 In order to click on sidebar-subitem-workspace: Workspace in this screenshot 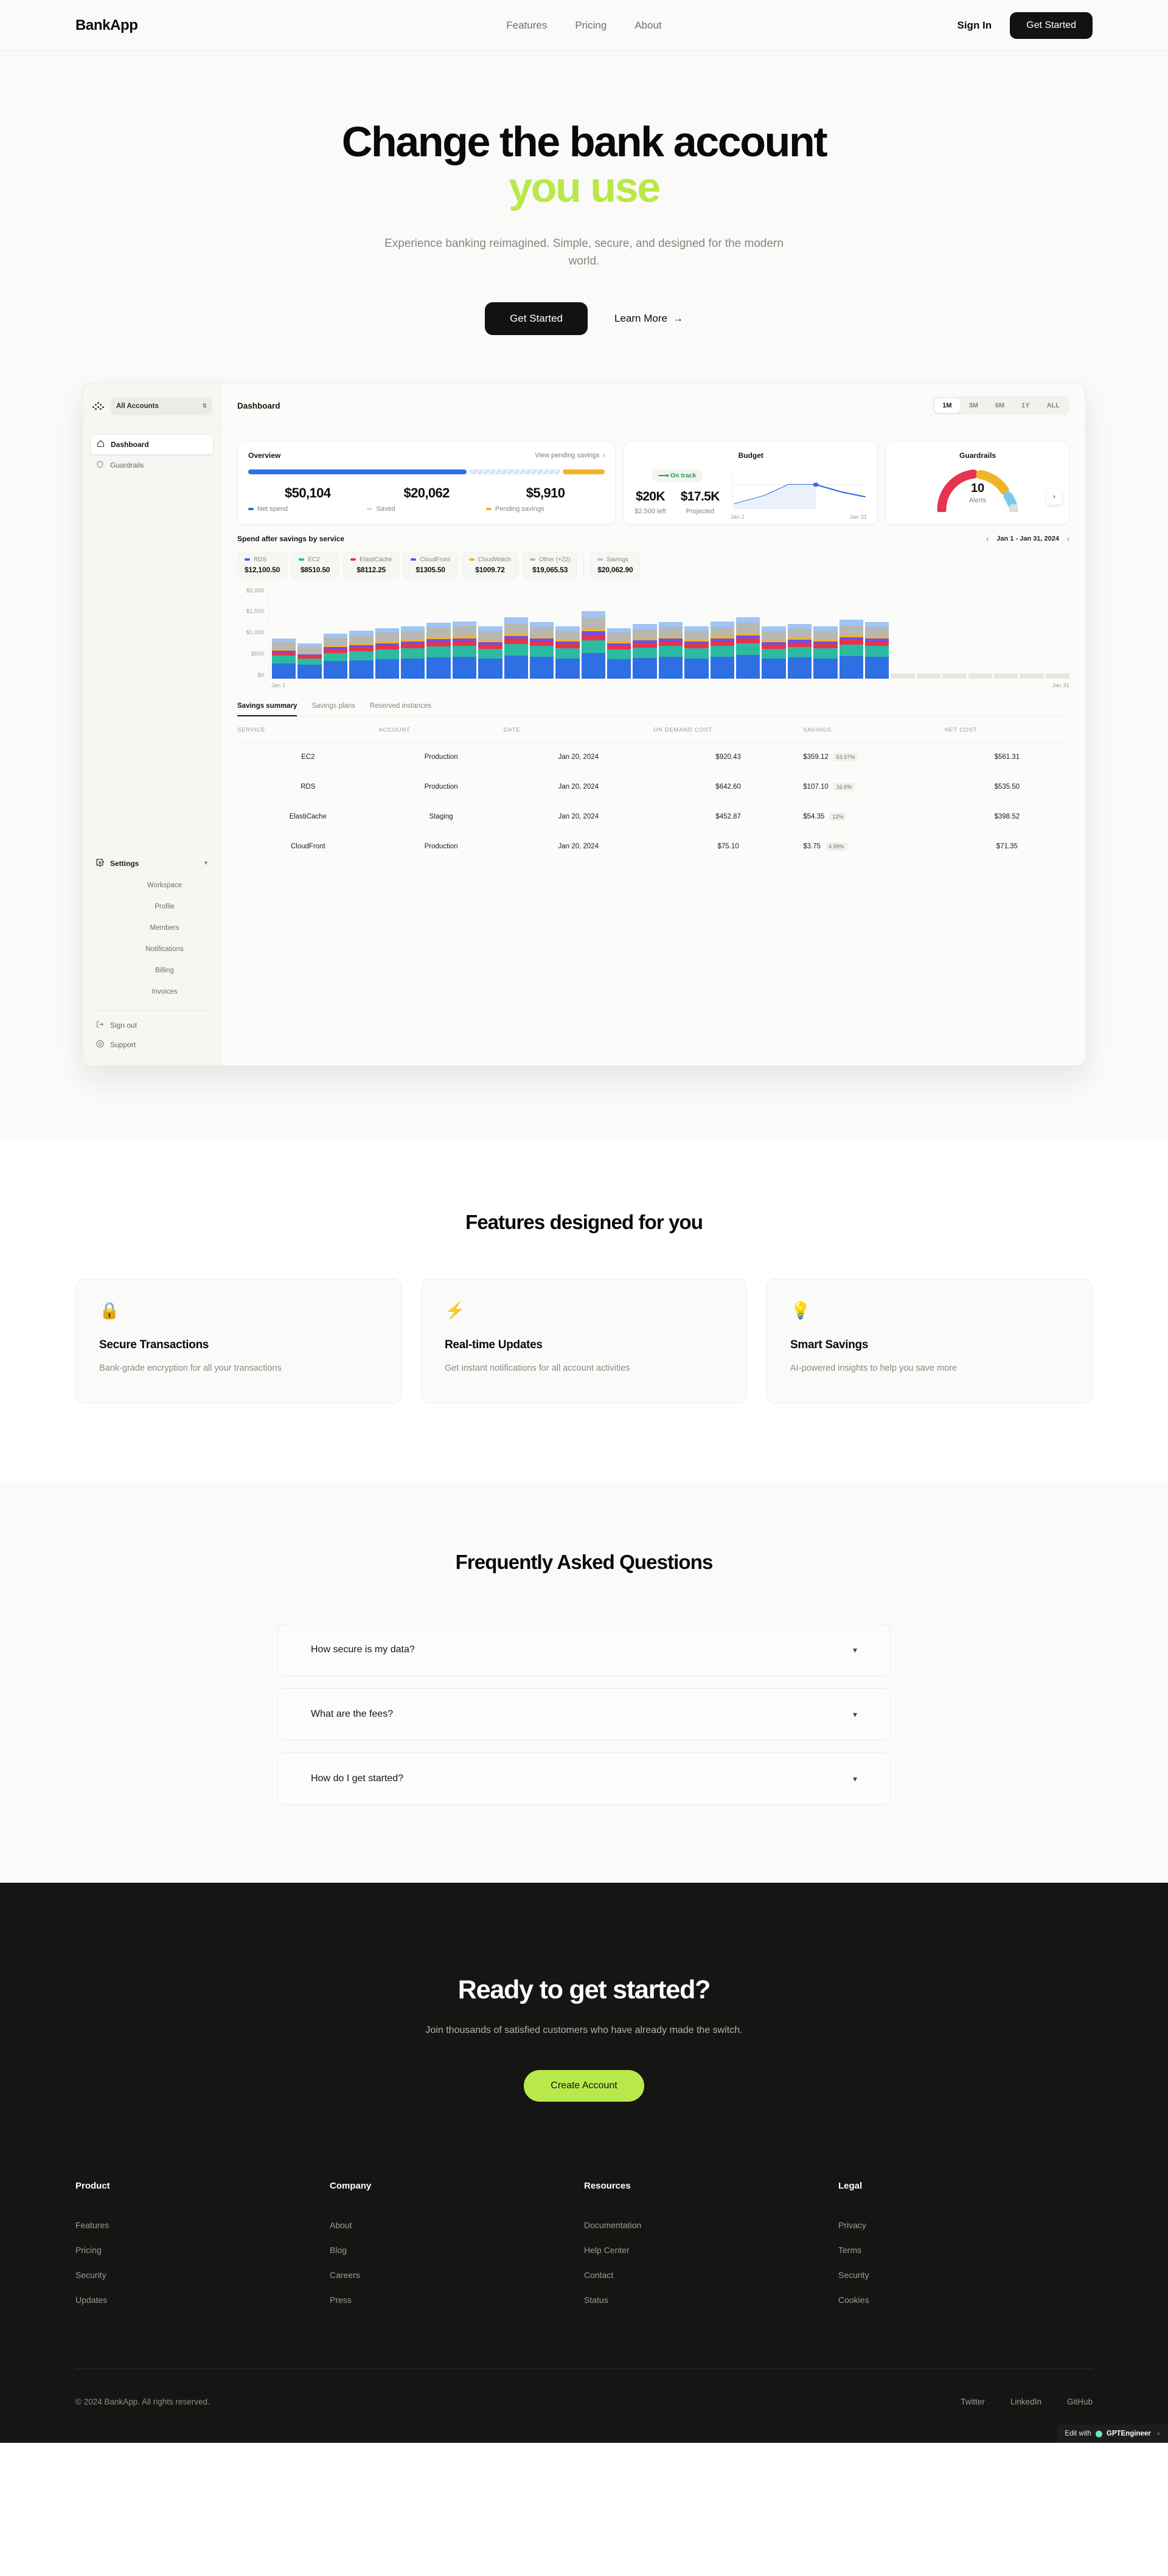, I will do `click(164, 885)`.